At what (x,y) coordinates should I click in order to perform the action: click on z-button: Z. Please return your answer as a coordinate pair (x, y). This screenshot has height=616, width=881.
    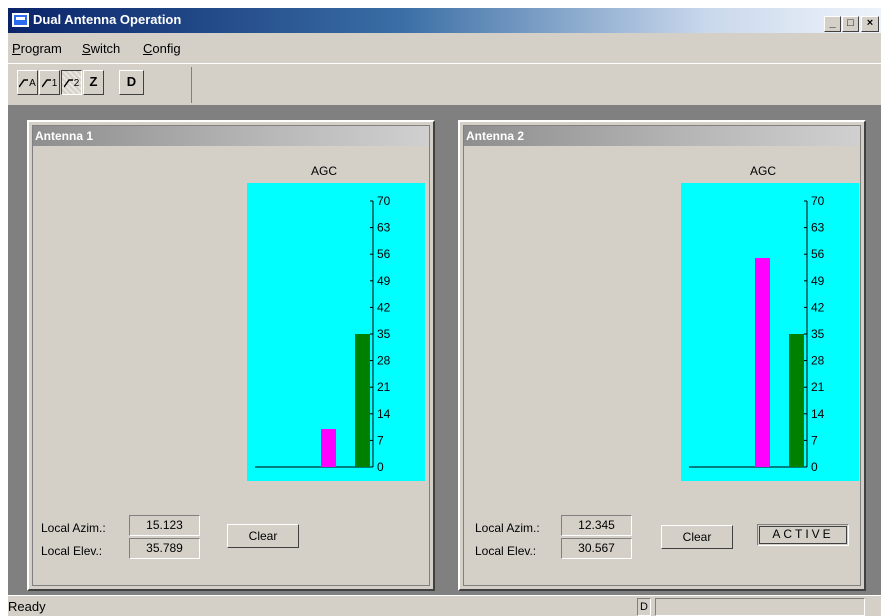
    Looking at the image, I should click on (93, 82).